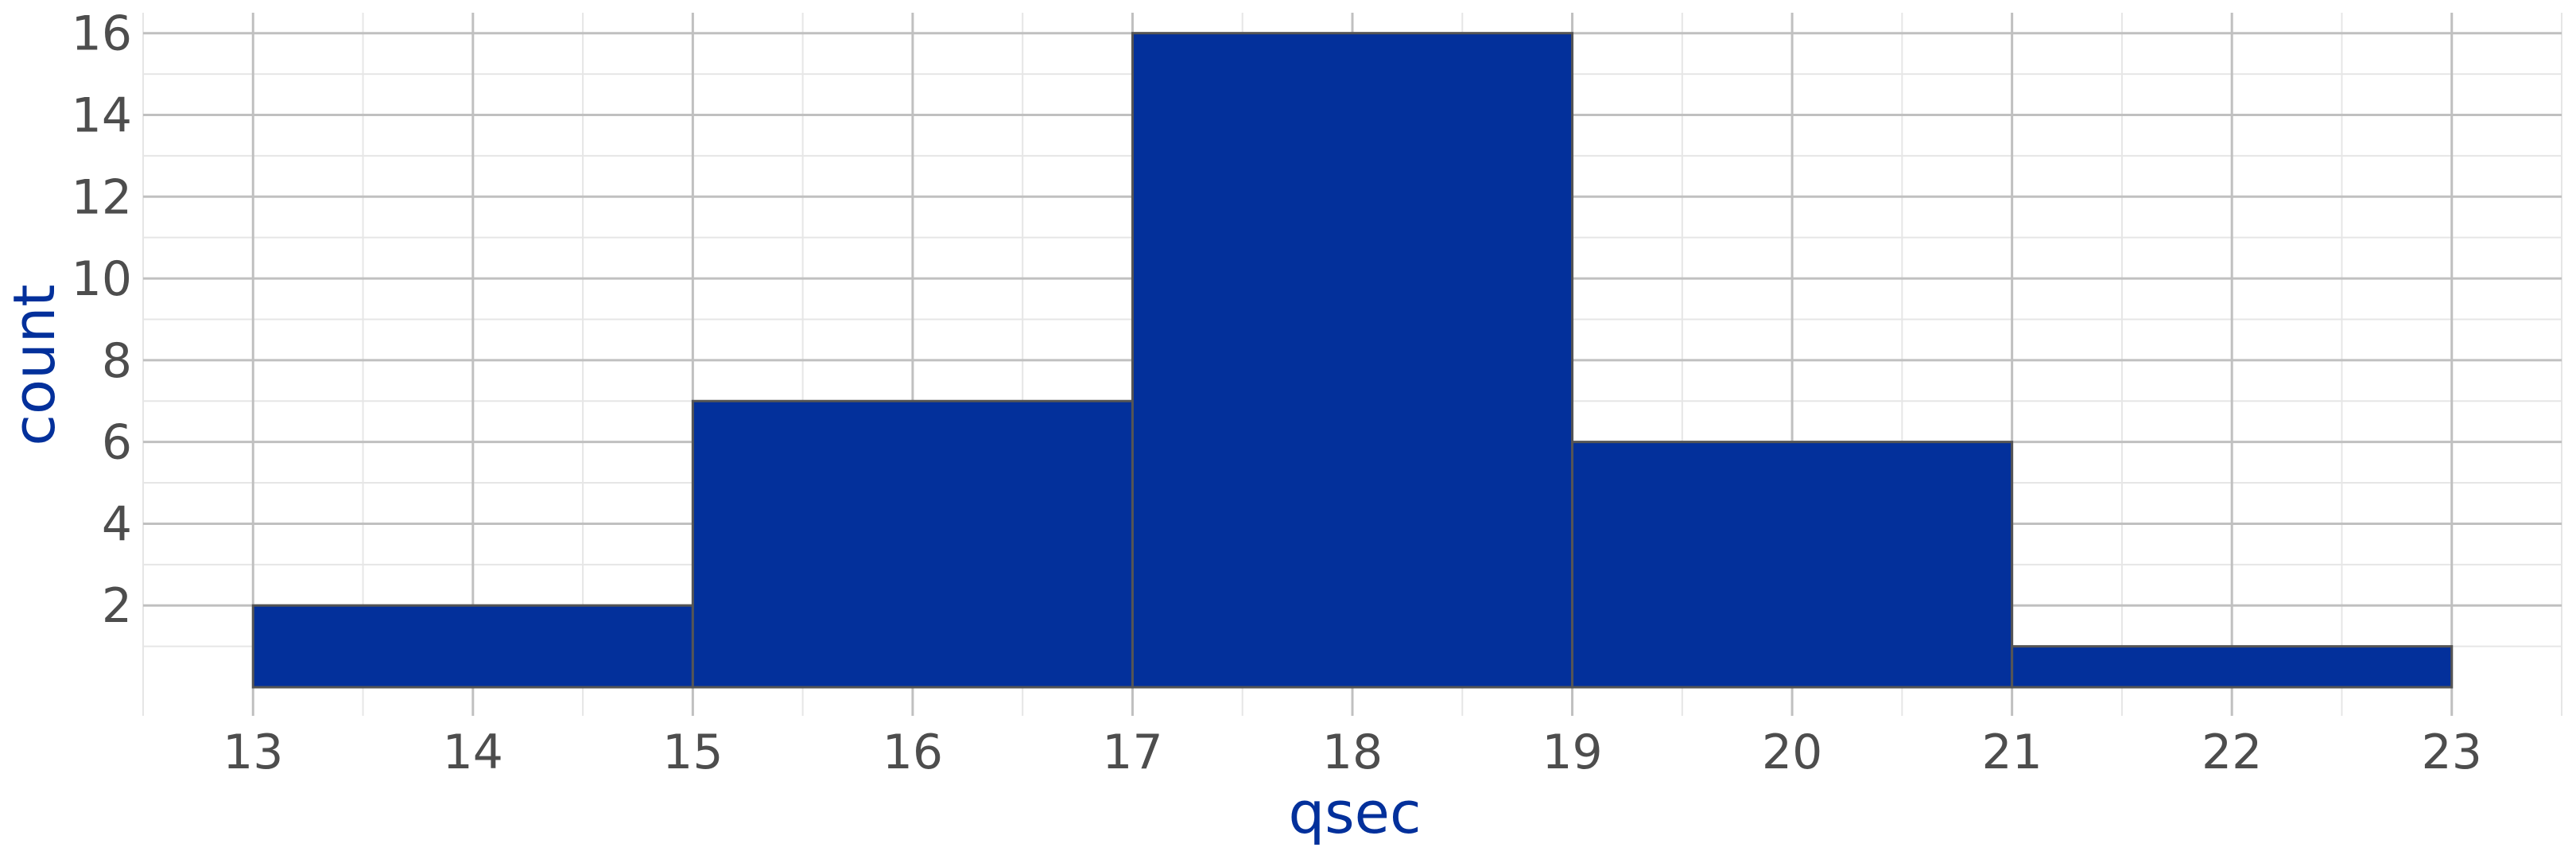  What do you see at coordinates (117, 524) in the screenshot?
I see `y-tick-label: 4` at bounding box center [117, 524].